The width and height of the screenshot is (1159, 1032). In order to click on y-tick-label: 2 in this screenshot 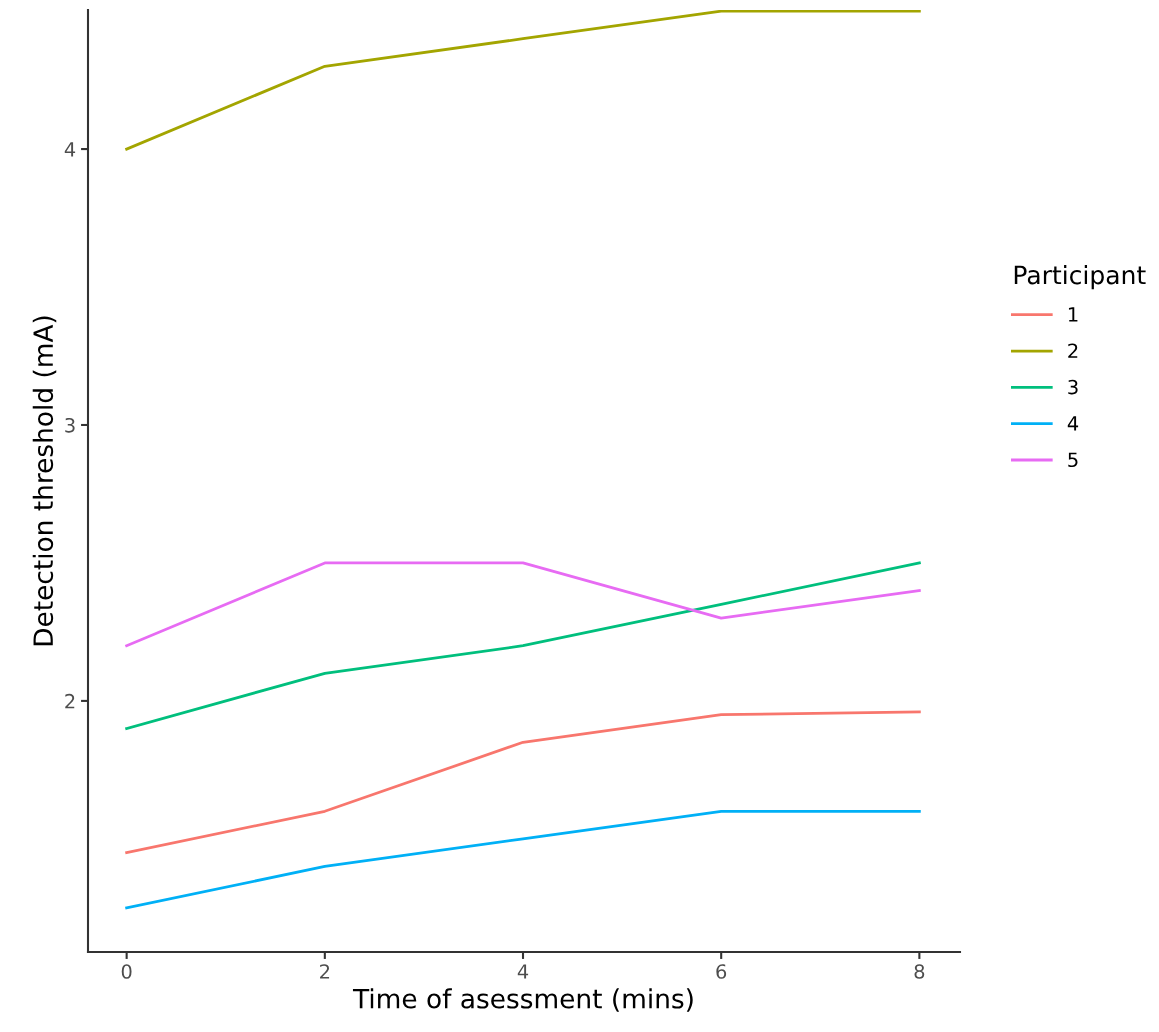, I will do `click(70, 701)`.